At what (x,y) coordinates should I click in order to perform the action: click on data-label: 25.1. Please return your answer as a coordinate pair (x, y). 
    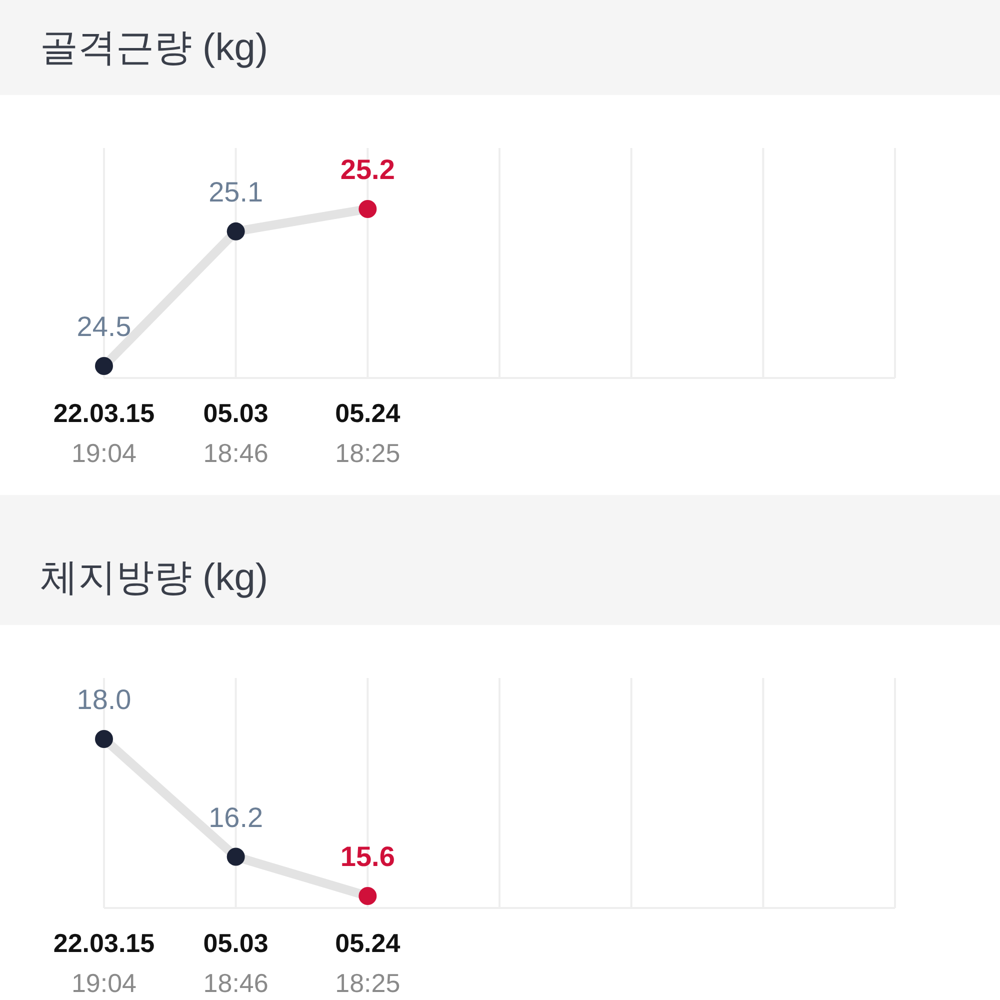
    Looking at the image, I should click on (236, 192).